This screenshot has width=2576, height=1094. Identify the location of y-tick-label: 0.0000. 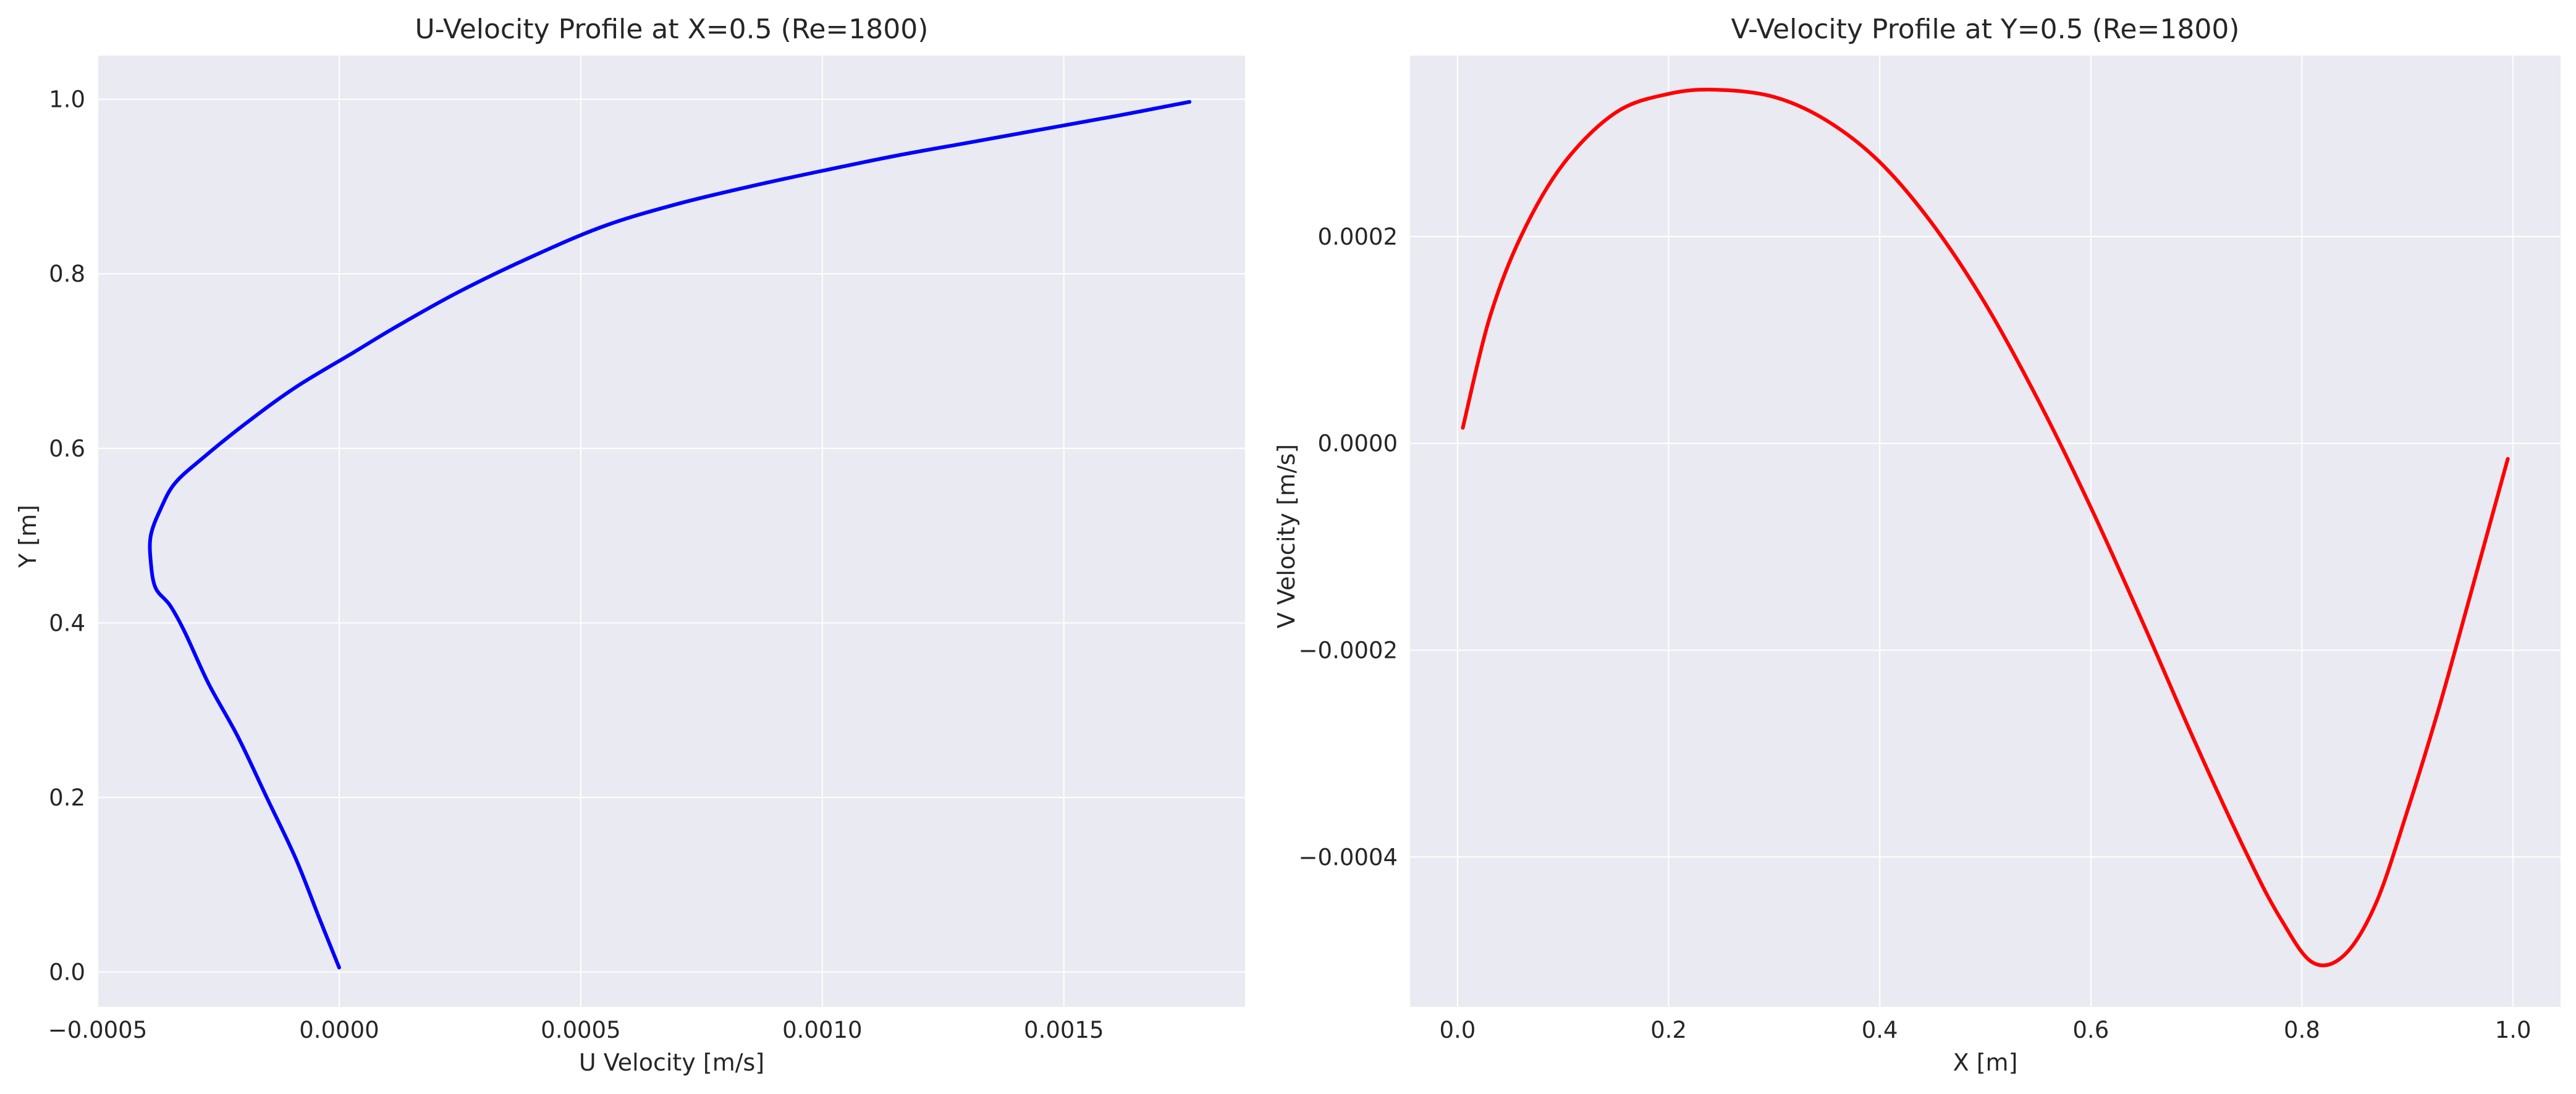
(1358, 444).